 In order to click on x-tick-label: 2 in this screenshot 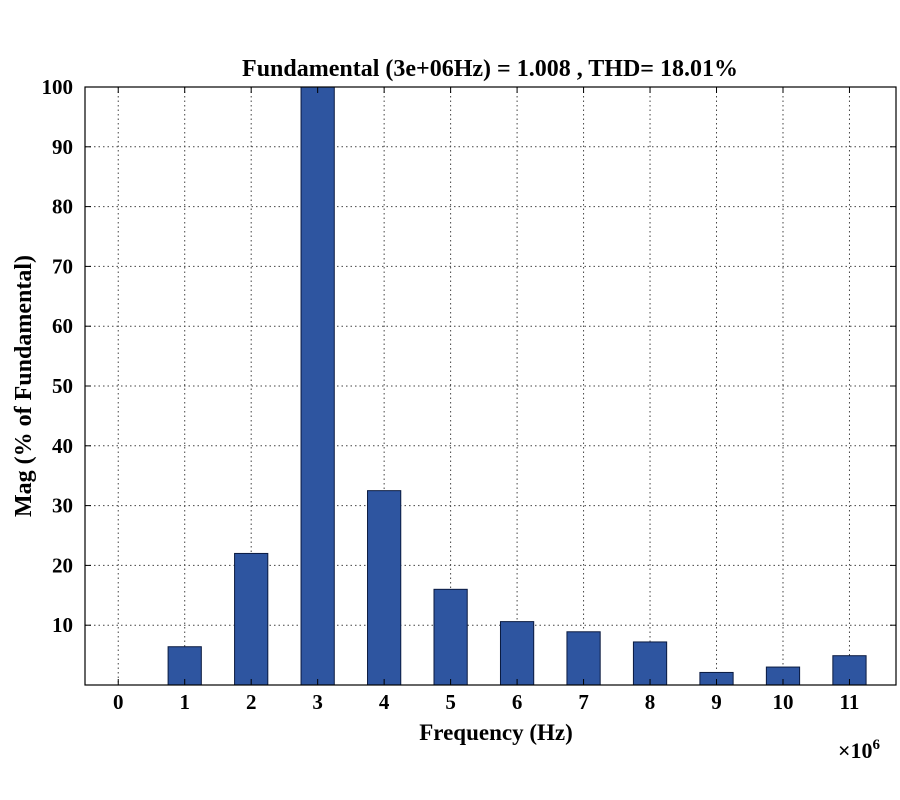, I will do `click(251, 702)`.